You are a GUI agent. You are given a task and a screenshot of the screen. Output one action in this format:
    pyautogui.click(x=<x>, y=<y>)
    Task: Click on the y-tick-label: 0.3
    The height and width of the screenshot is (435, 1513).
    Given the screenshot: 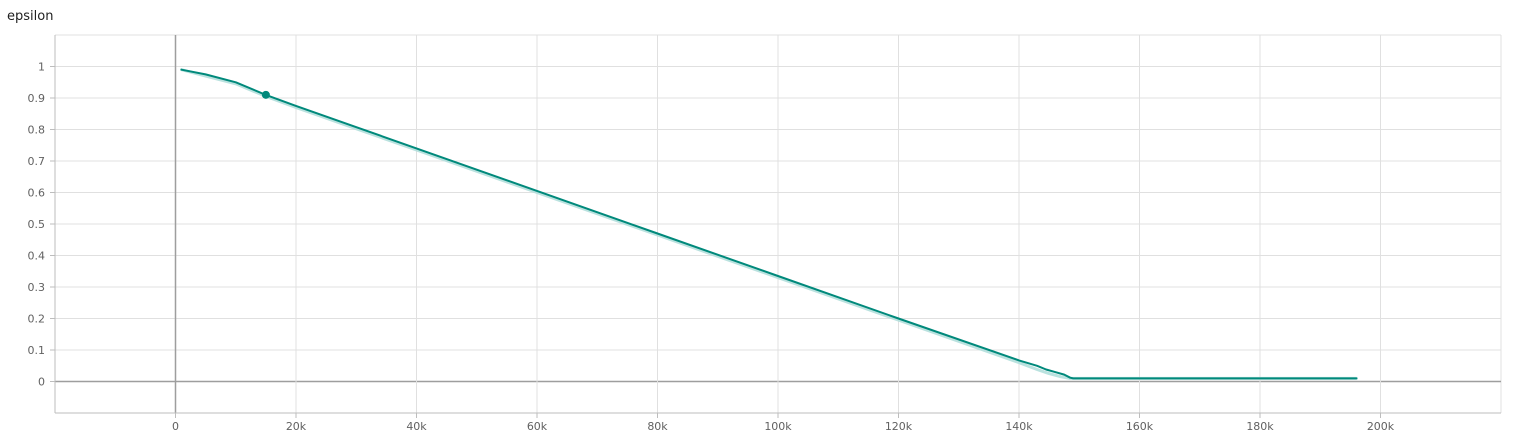 What is the action you would take?
    pyautogui.click(x=37, y=287)
    